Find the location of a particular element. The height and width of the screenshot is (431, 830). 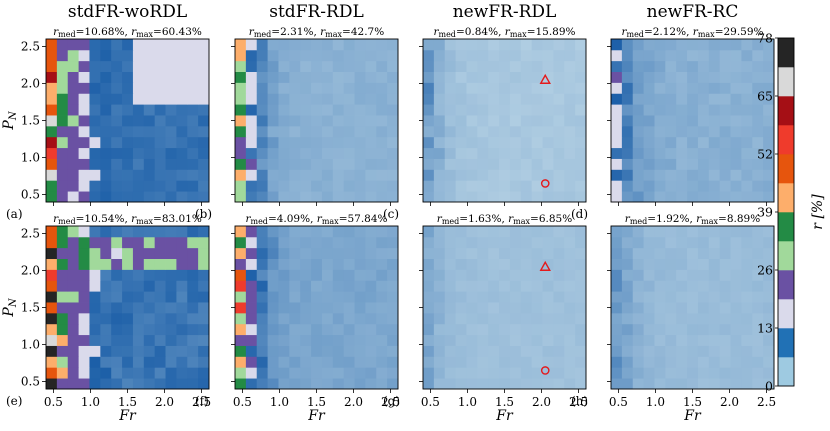

panel-f is located at coordinates (315, 309).